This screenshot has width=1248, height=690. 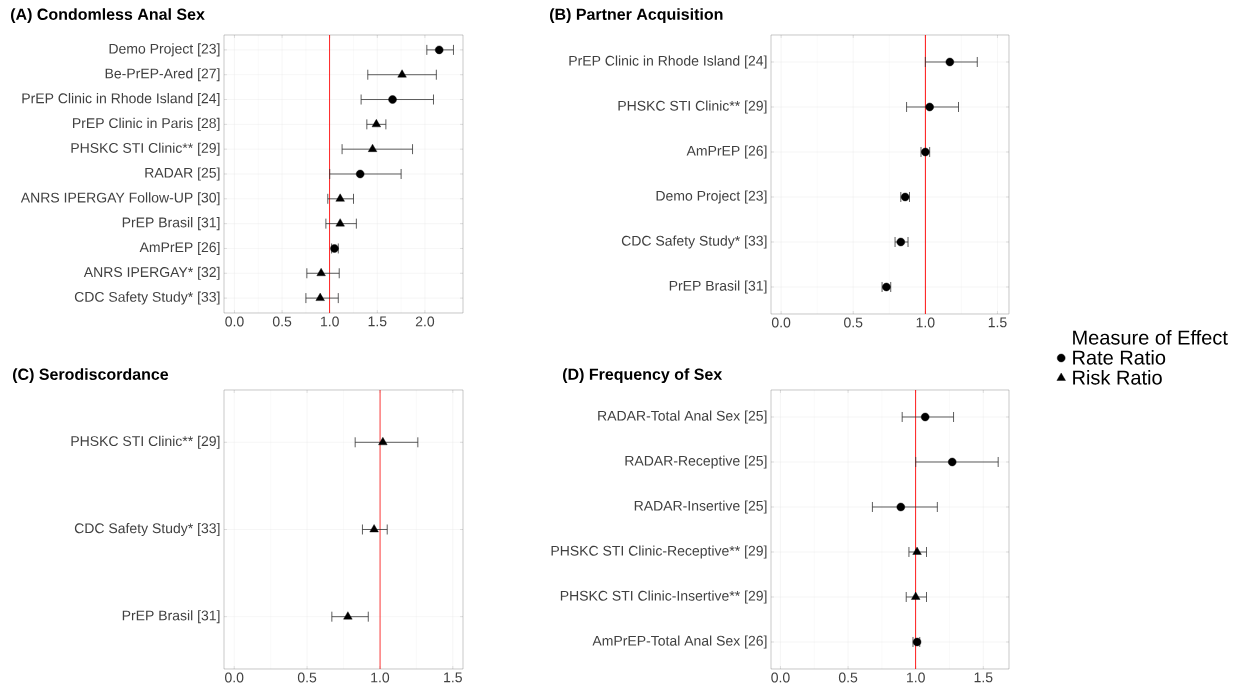 What do you see at coordinates (696, 462) in the screenshot?
I see `y-tick-label: RADAR-Receptive [25]` at bounding box center [696, 462].